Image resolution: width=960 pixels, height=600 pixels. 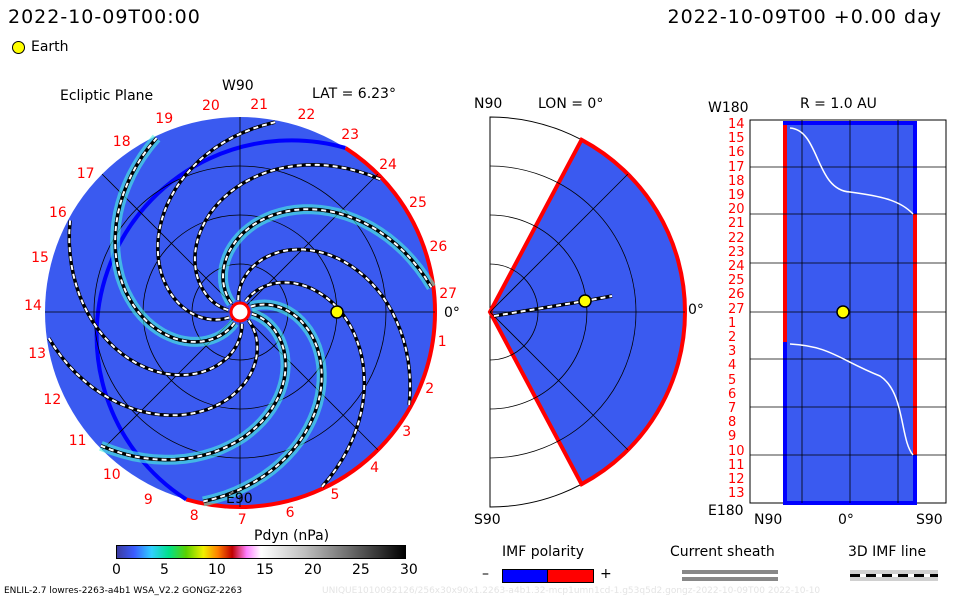 I want to click on colorbar-tick: 25, so click(x=361, y=570).